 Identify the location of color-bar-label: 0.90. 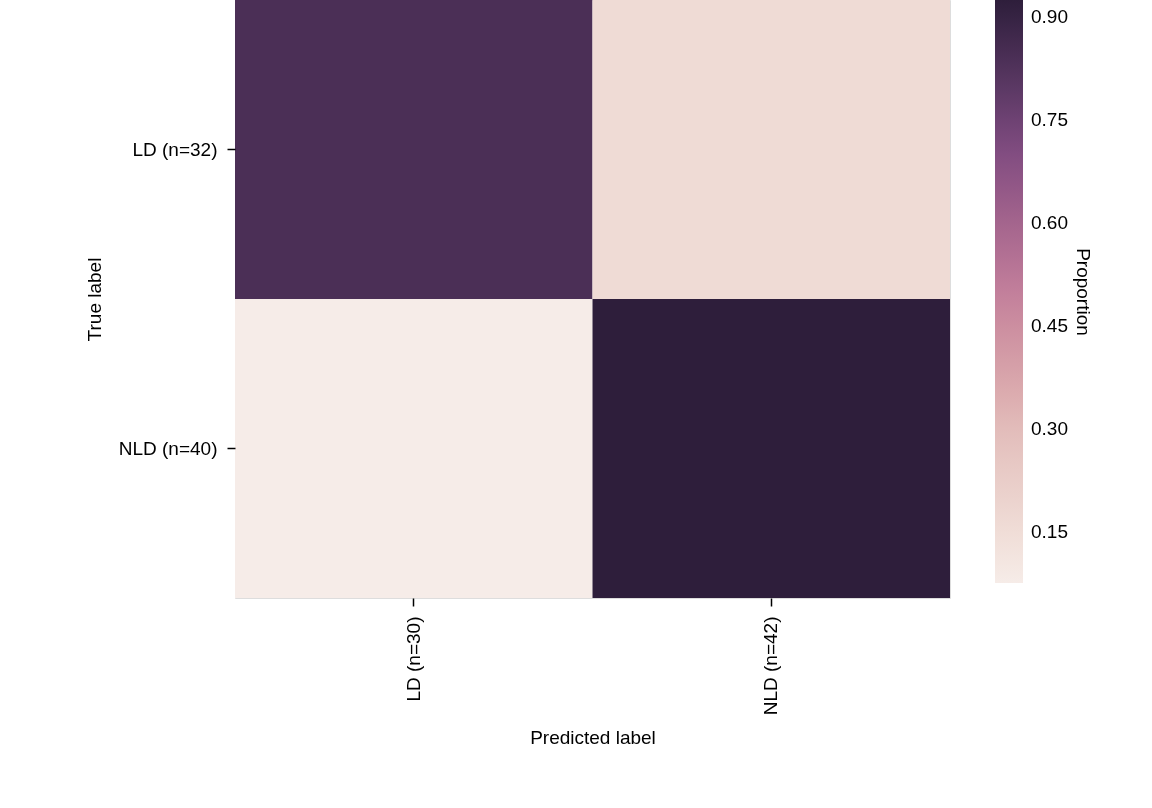
(1049, 17).